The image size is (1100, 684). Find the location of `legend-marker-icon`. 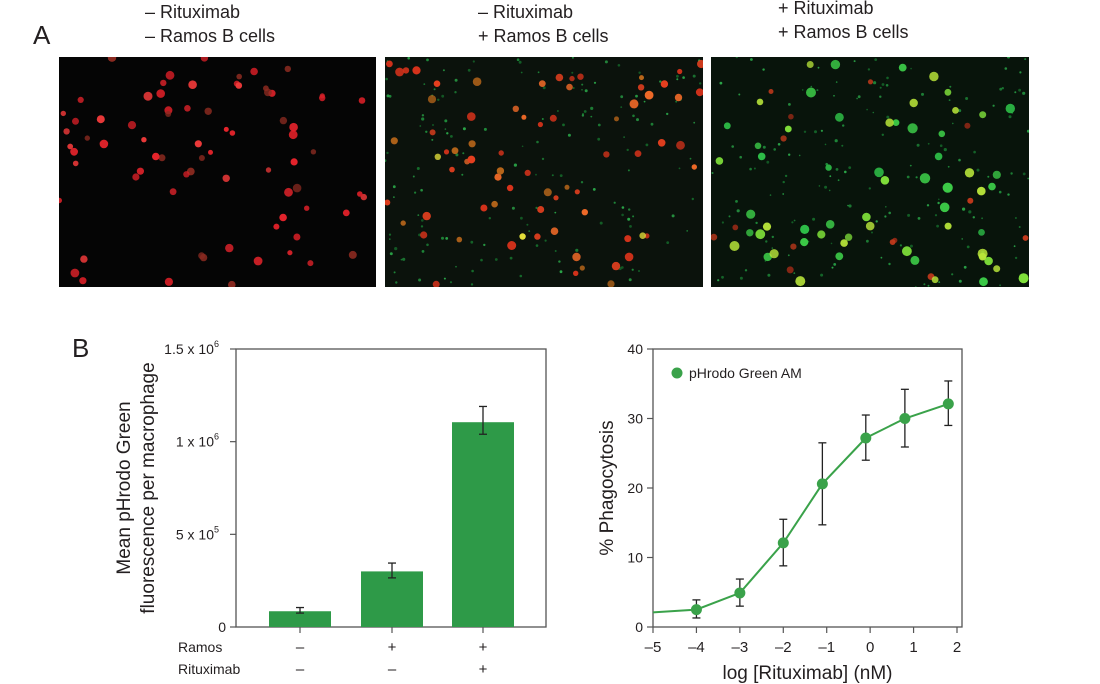

legend-marker-icon is located at coordinates (677, 373).